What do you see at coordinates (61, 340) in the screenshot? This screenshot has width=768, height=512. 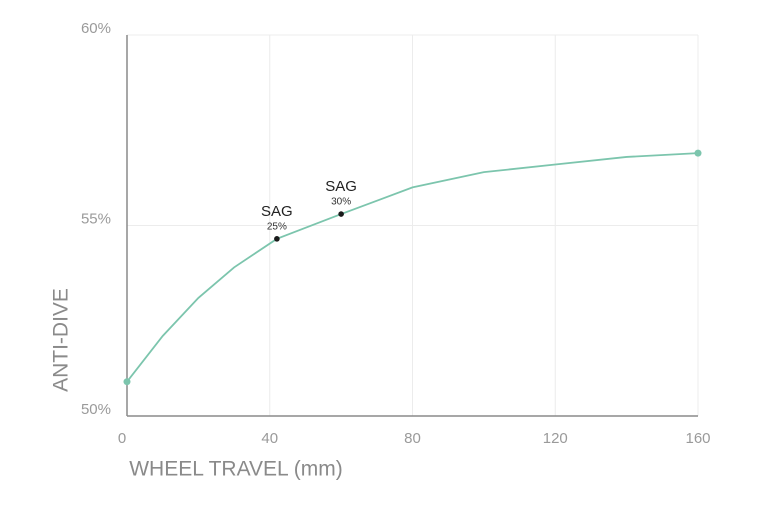 I see `y-axis-title: ANTI-DIVE` at bounding box center [61, 340].